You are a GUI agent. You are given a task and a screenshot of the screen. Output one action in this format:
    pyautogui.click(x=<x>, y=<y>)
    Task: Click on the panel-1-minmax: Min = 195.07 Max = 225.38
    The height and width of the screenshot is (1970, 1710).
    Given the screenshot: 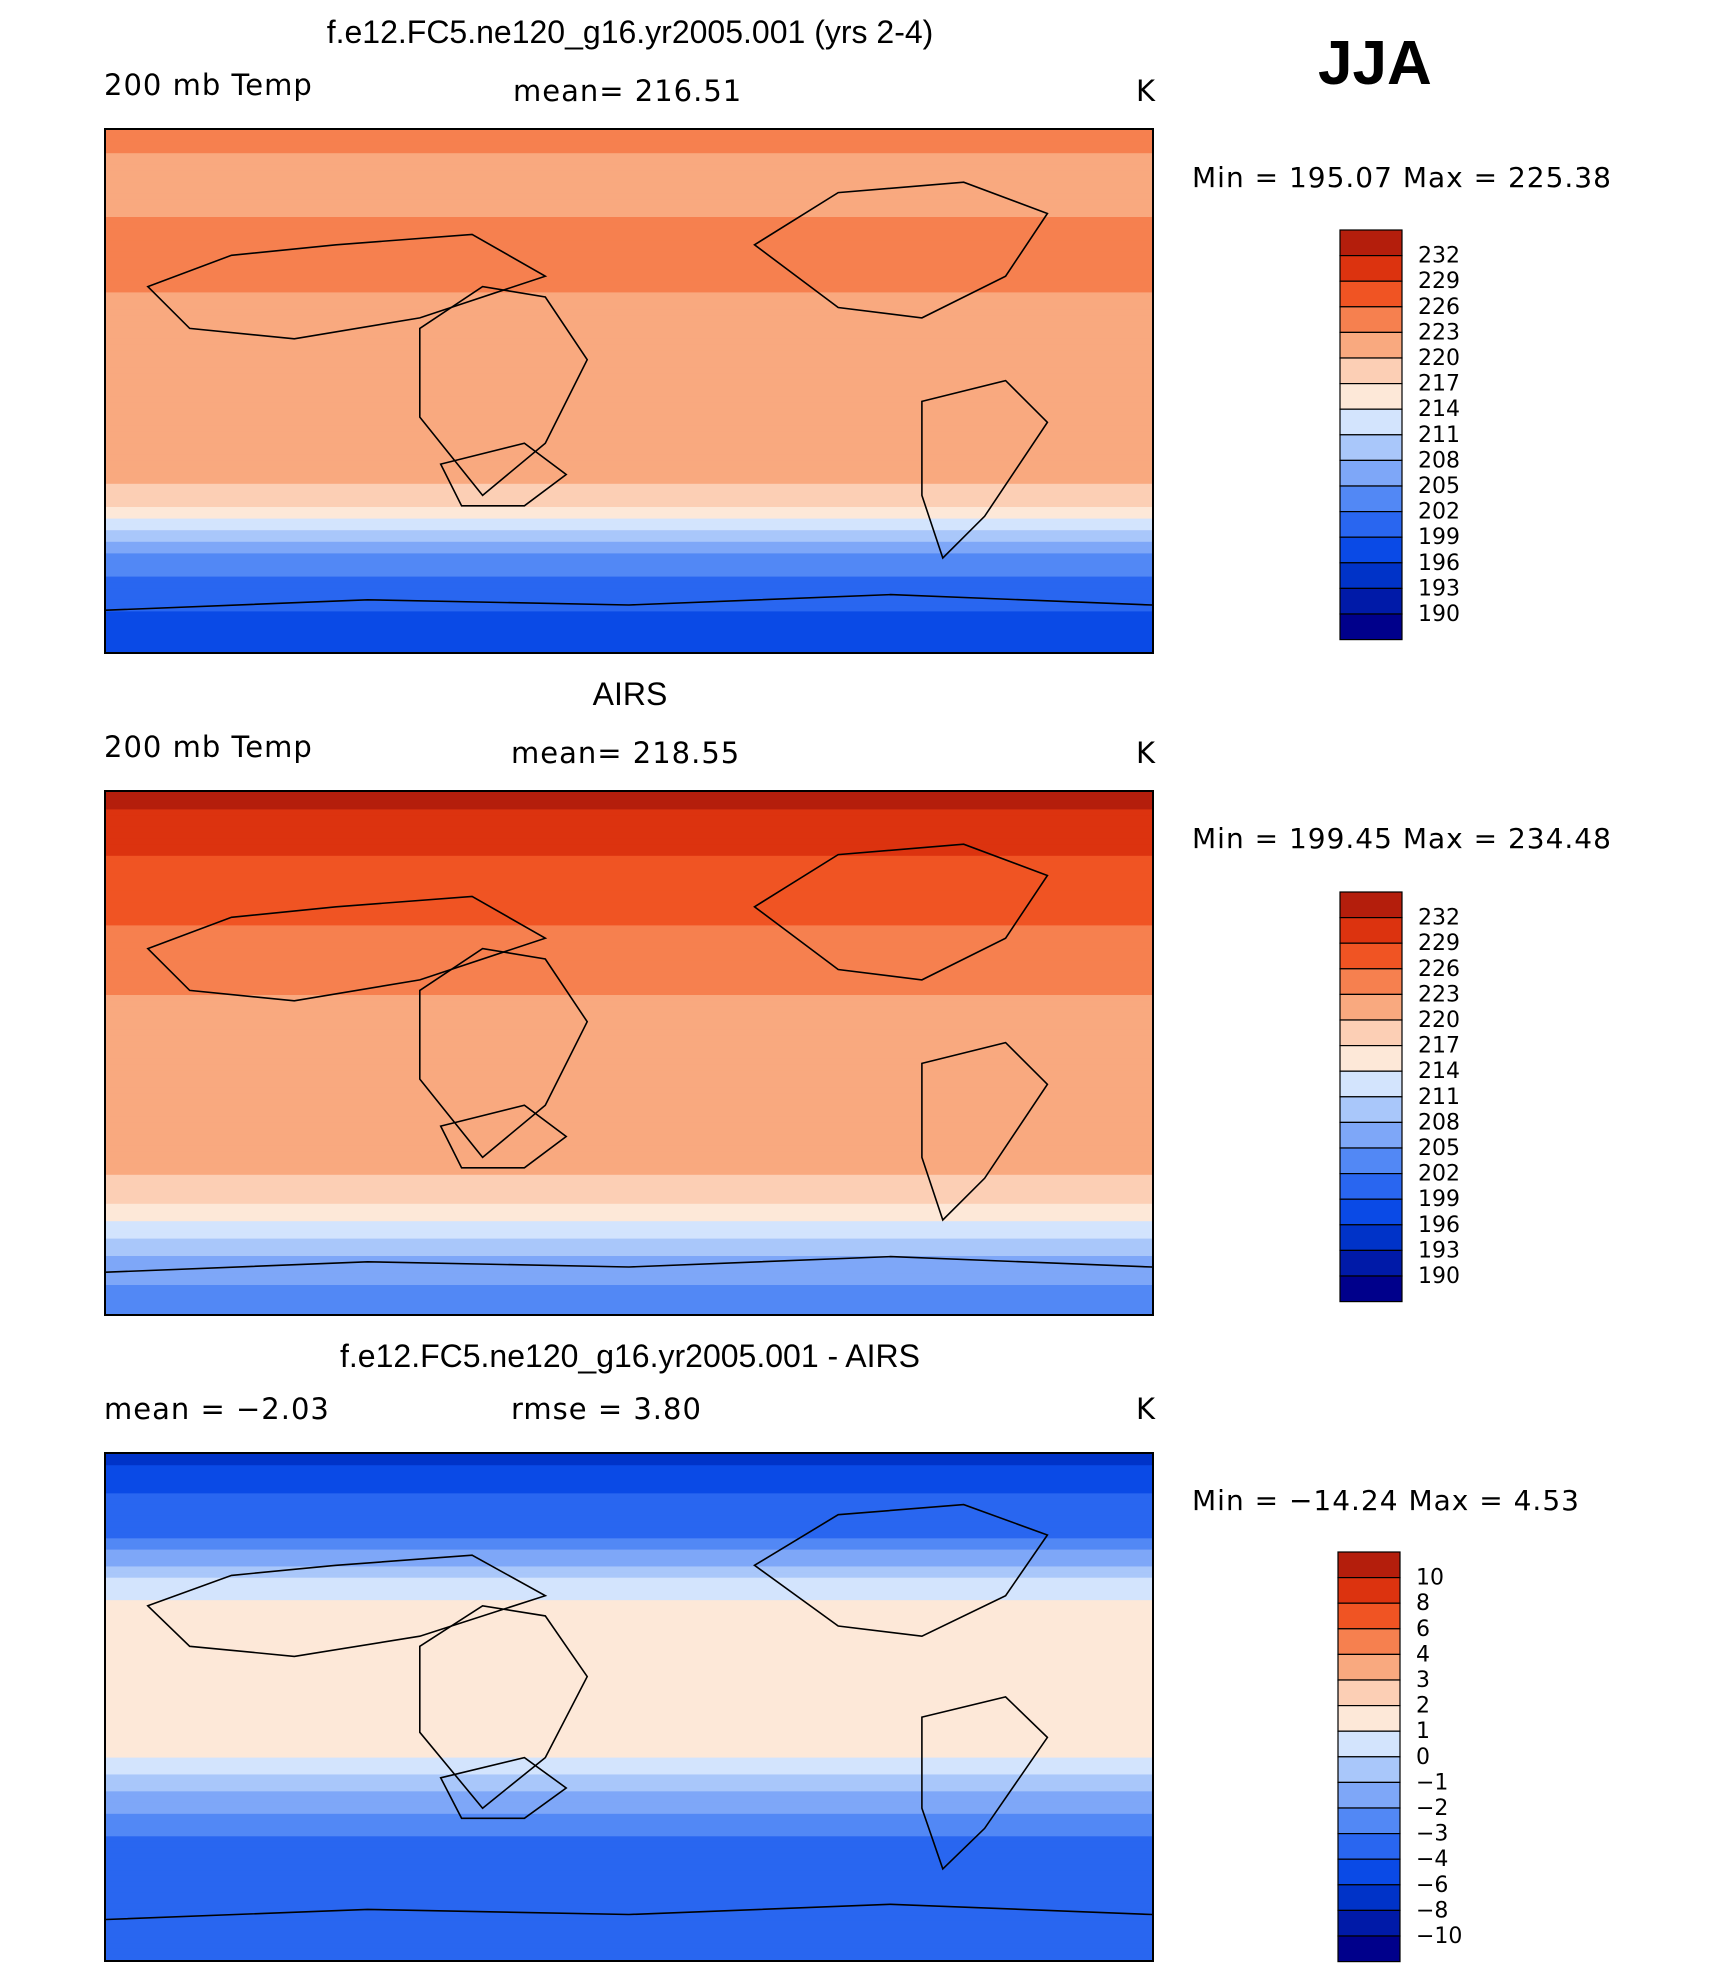 What is the action you would take?
    pyautogui.click(x=1402, y=177)
    